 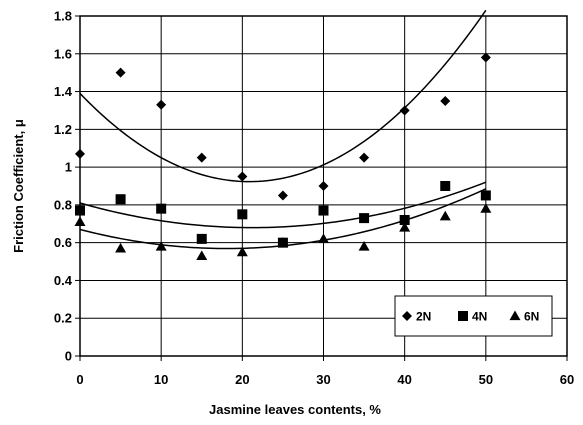 I want to click on legend-box, so click(x=473, y=316).